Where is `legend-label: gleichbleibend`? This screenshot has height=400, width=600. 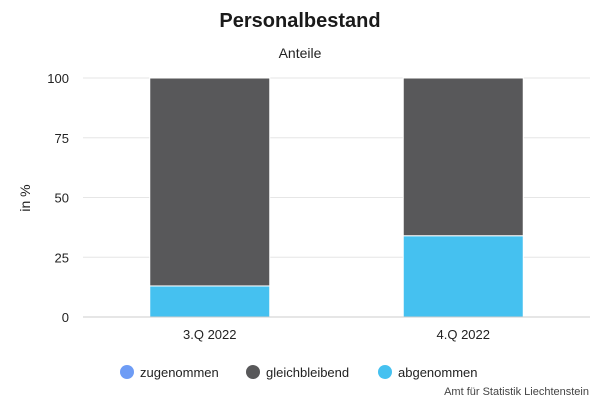 legend-label: gleichbleibend is located at coordinates (307, 372).